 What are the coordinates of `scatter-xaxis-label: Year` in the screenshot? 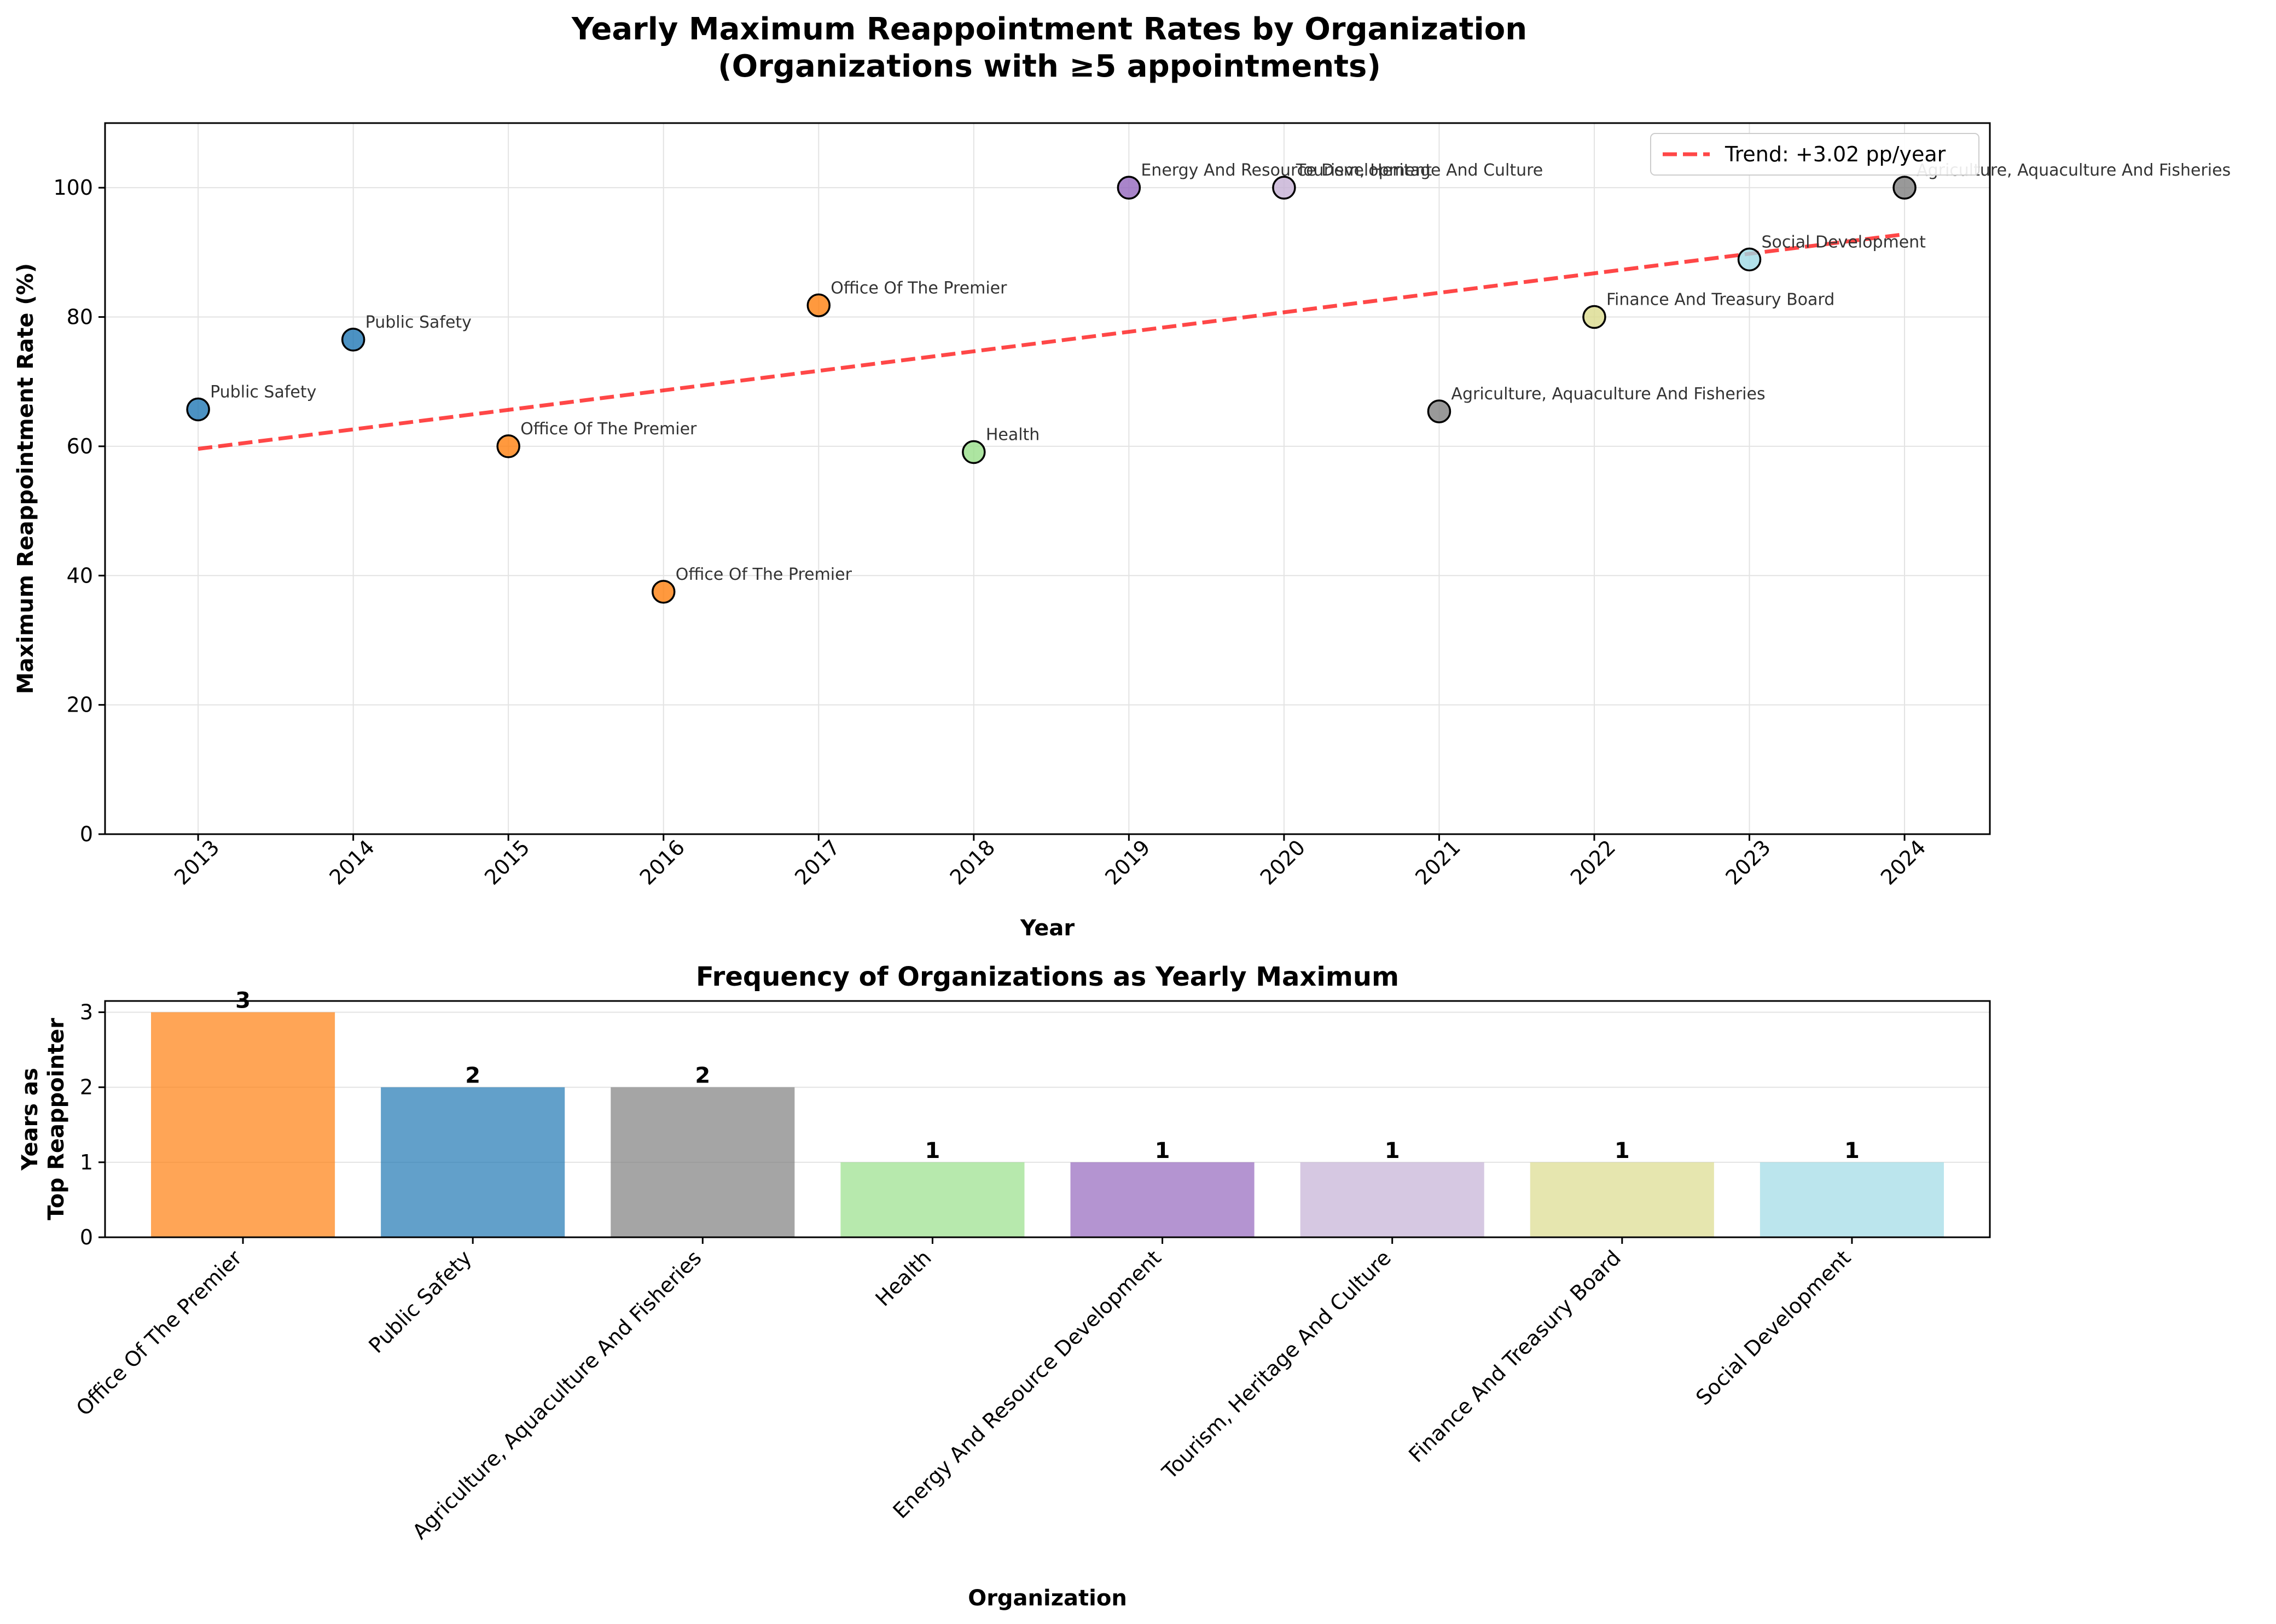 It's located at (1047, 928).